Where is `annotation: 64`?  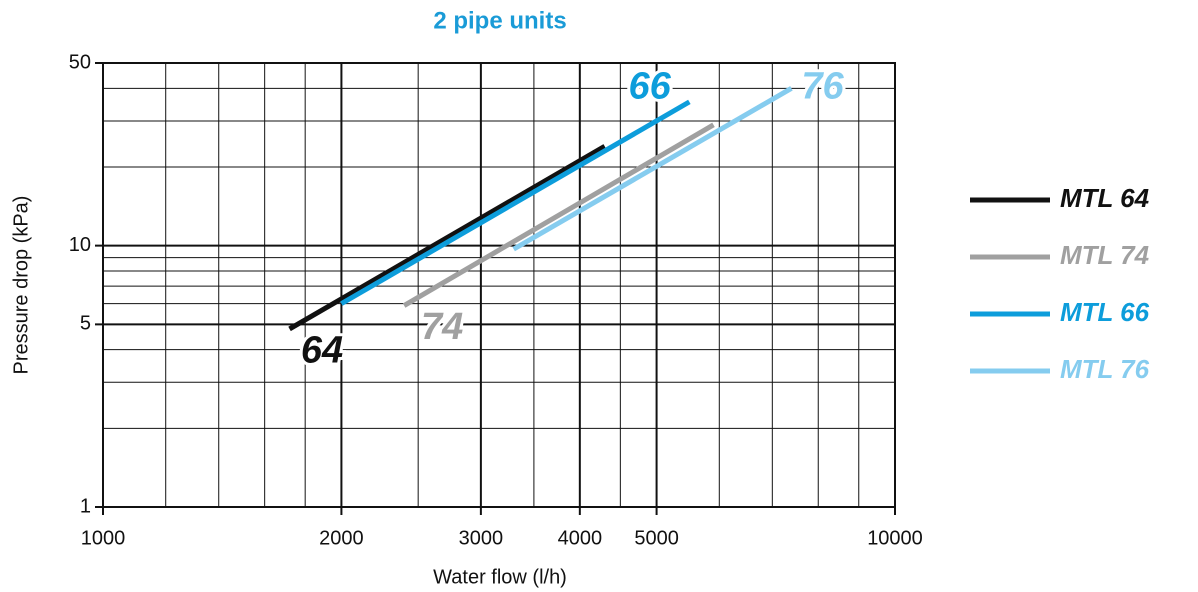 annotation: 64 is located at coordinates (322, 351).